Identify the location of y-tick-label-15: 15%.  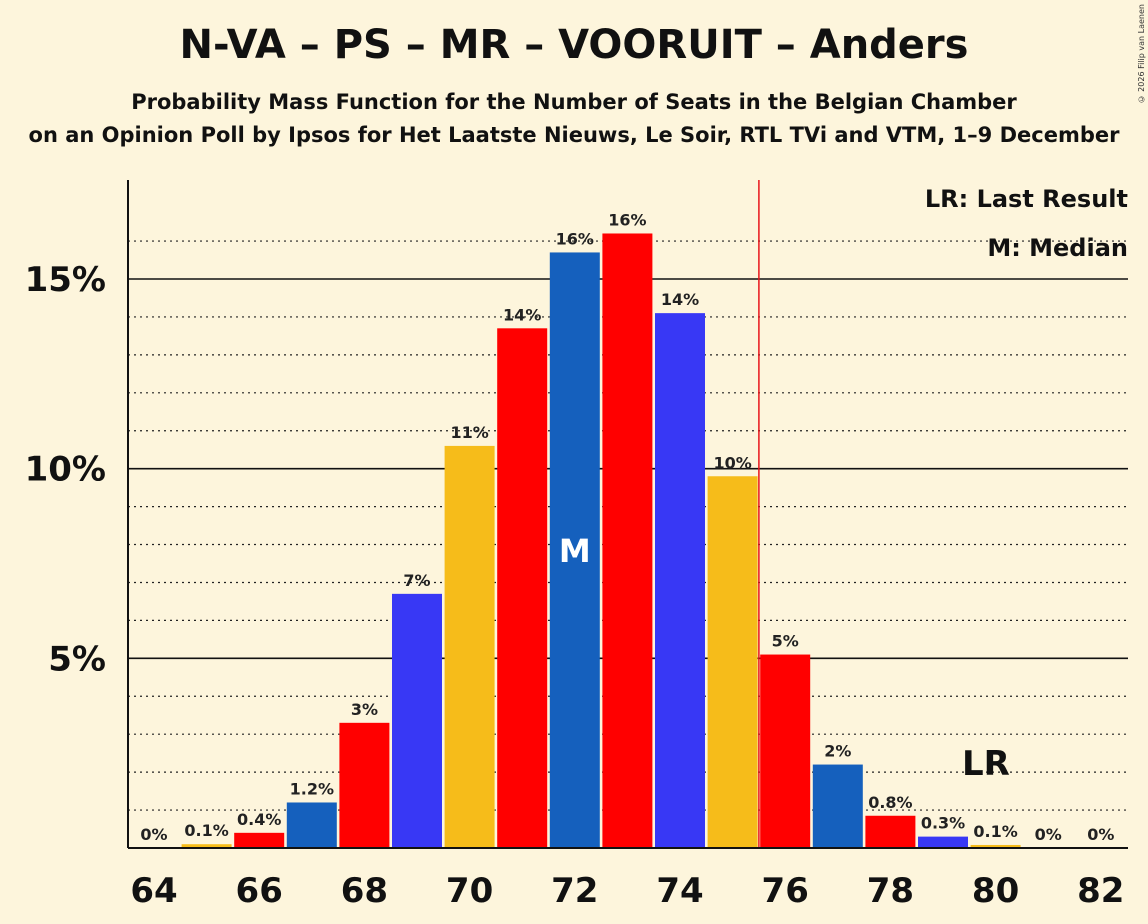
(65, 280).